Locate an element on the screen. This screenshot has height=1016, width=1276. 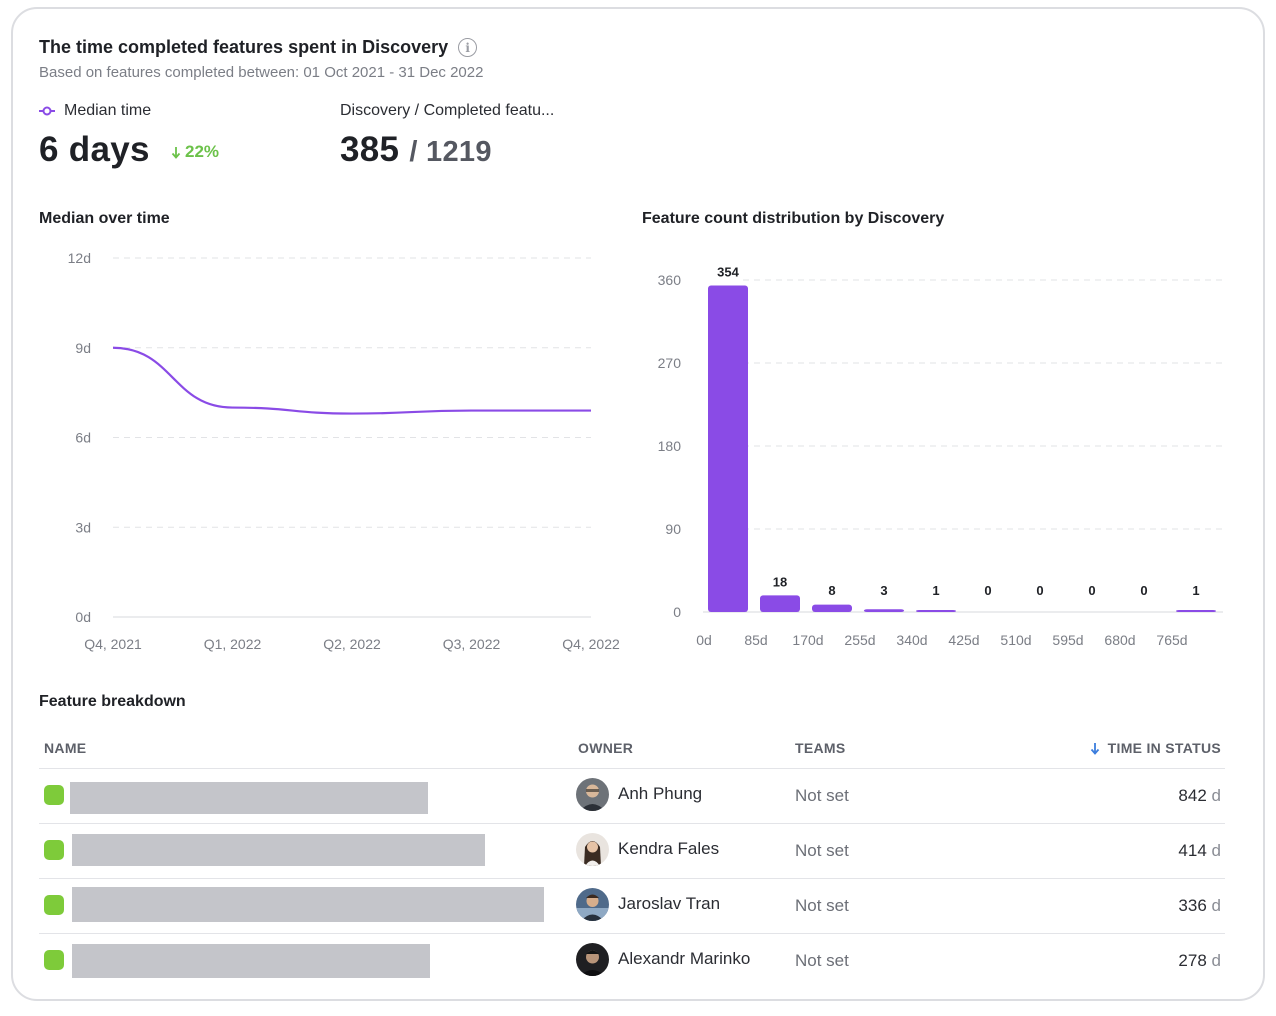
ratio-denominator: / 1219 is located at coordinates (450, 152).